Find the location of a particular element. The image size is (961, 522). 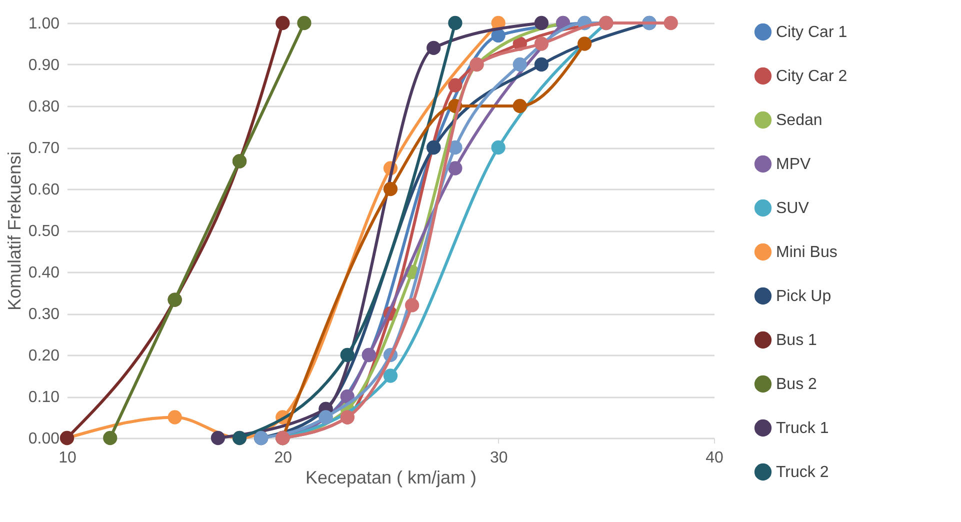

y-tick-label: 1.00 is located at coordinates (44, 24).